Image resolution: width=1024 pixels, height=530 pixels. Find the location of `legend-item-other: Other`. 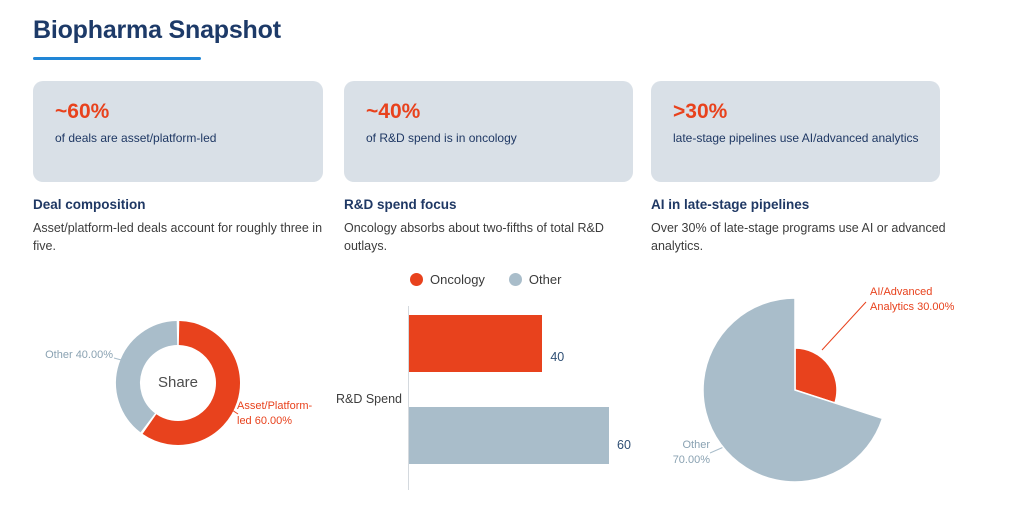

legend-item-other: Other is located at coordinates (535, 279).